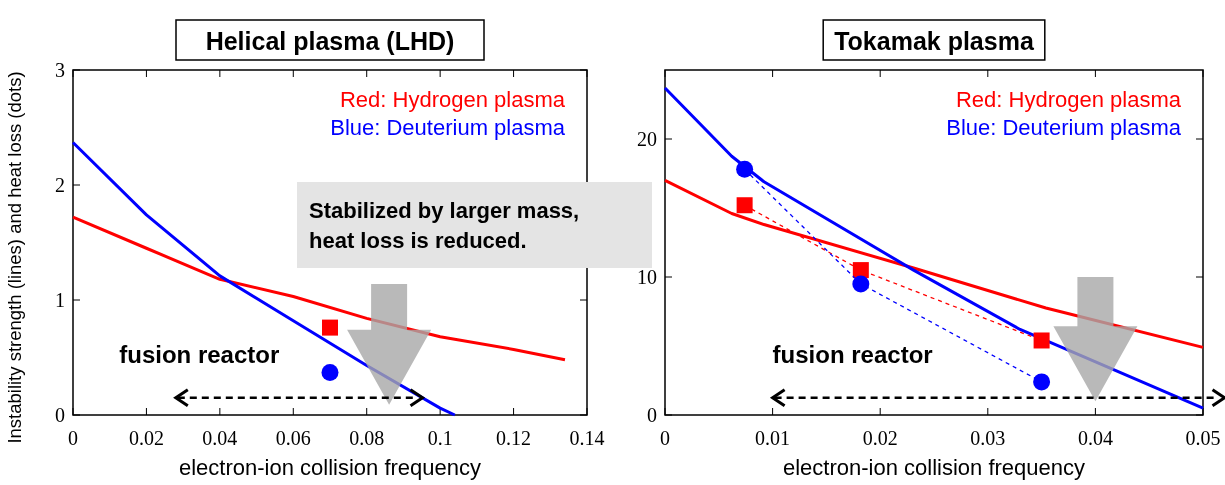  I want to click on y-tick-label: 3, so click(60, 70).